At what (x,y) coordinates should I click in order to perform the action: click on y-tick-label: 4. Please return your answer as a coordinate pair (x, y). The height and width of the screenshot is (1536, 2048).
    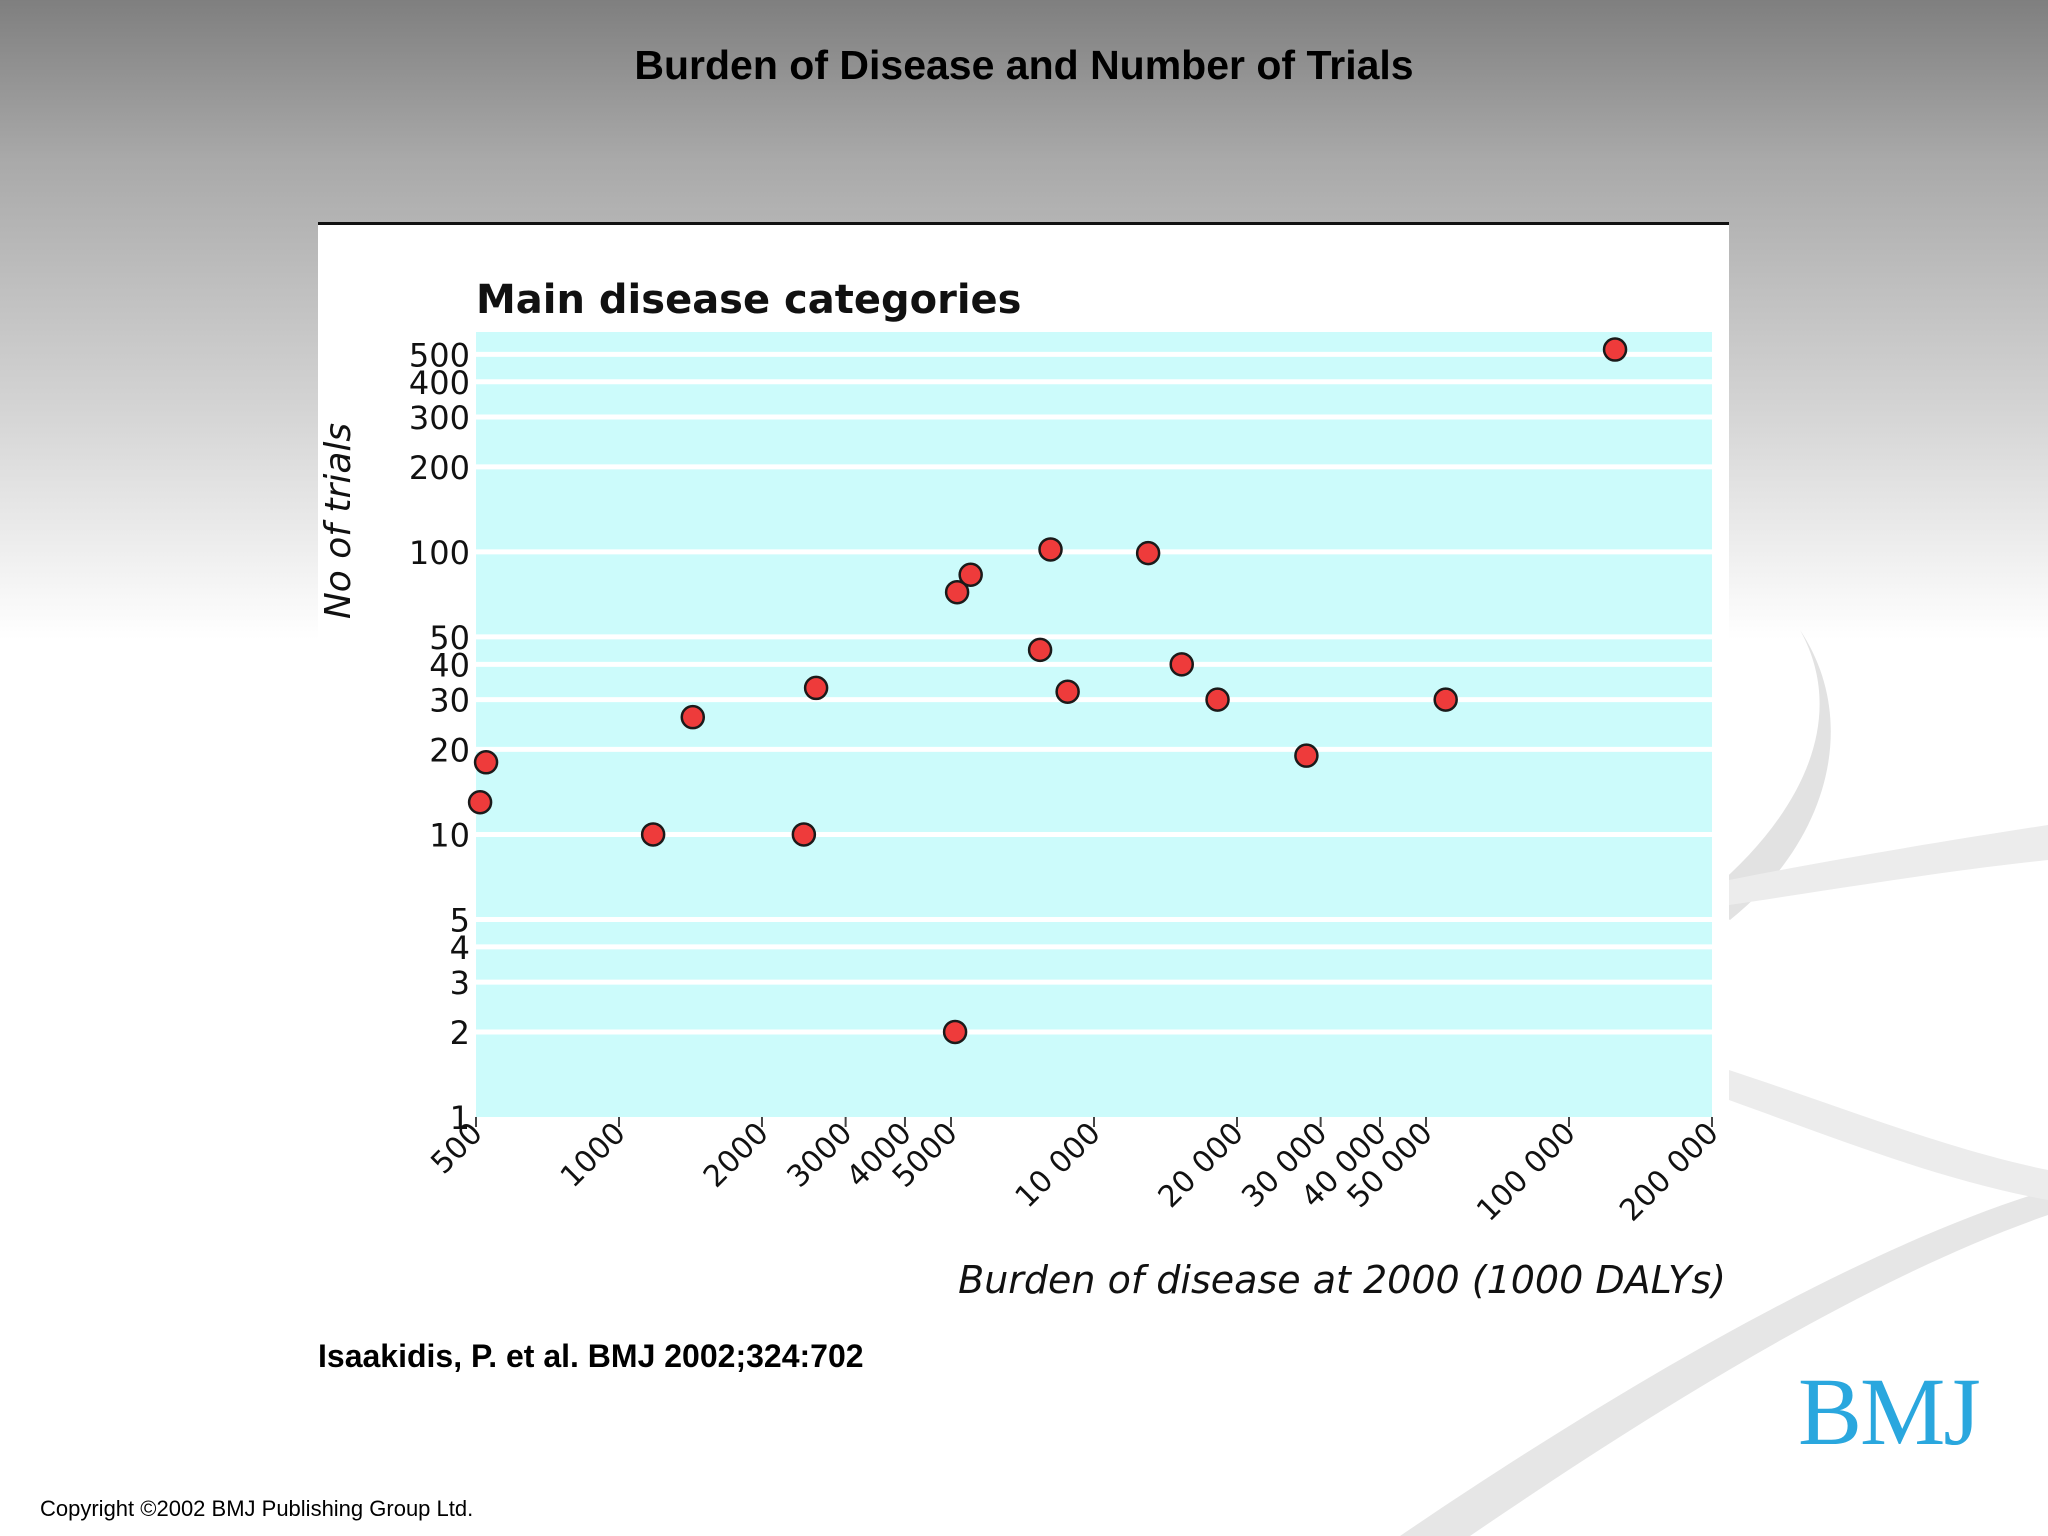
    Looking at the image, I should click on (460, 948).